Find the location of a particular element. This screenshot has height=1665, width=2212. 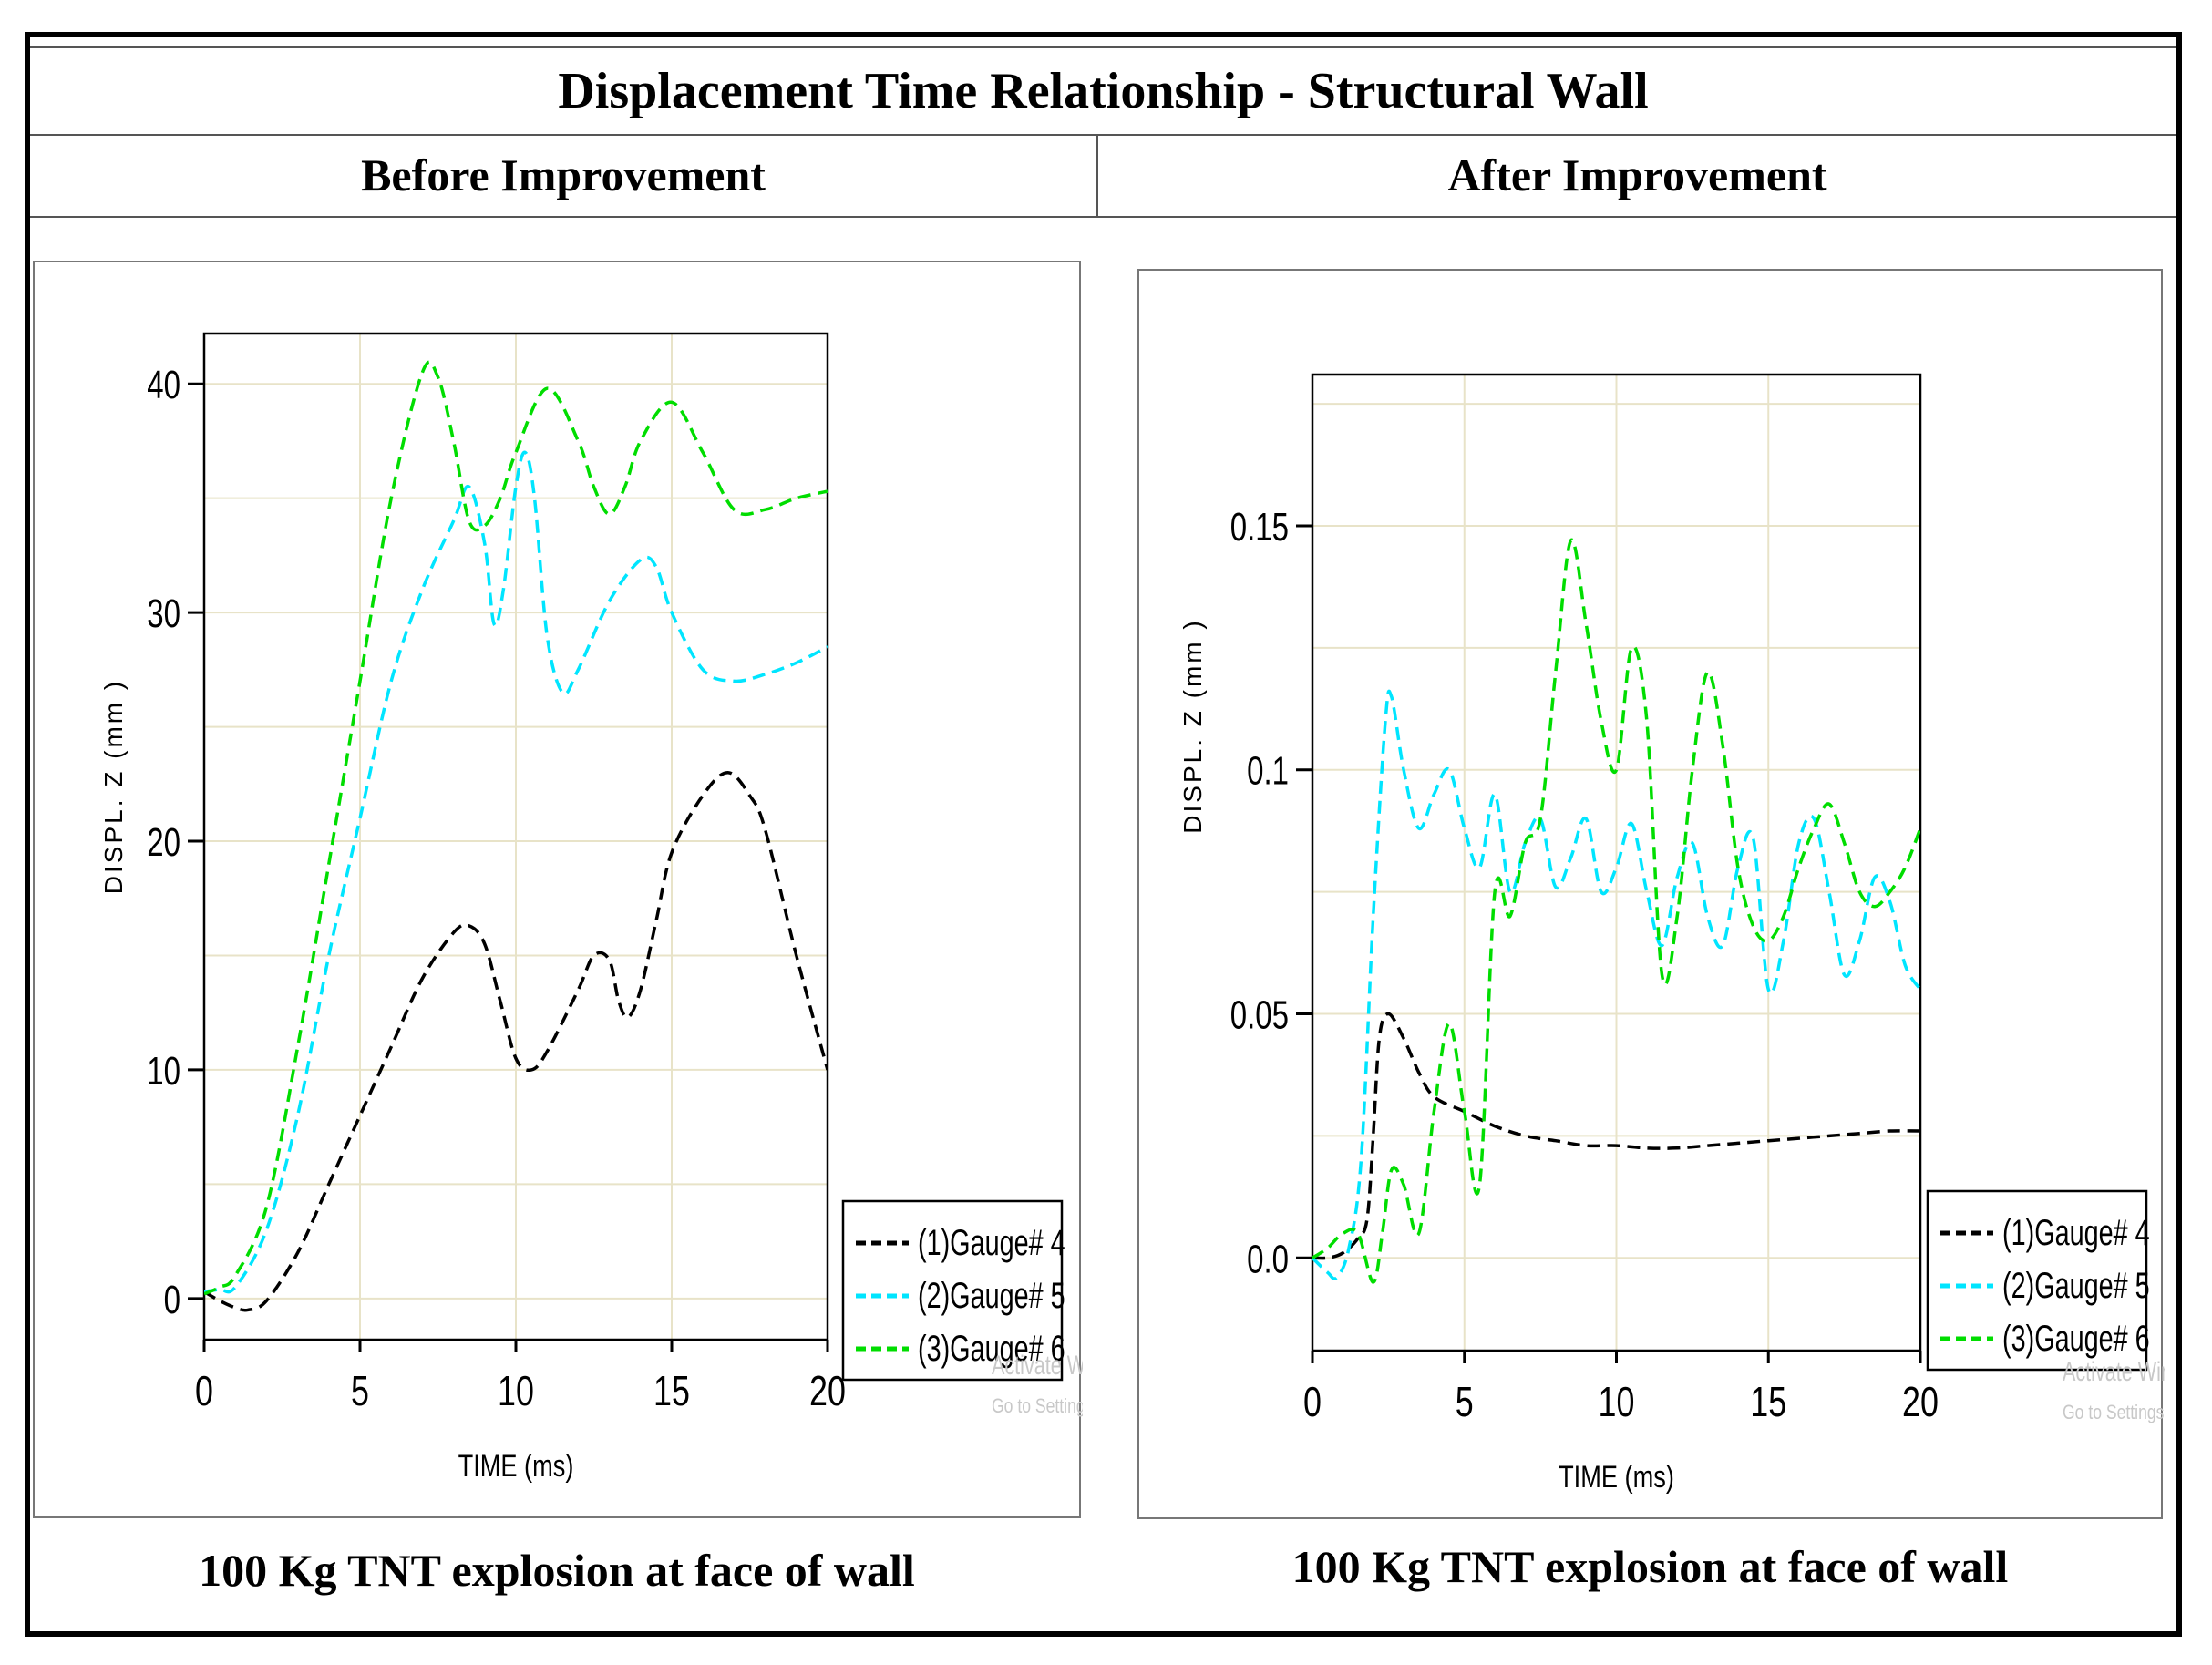

y-tick-label: 30 is located at coordinates (163, 614).